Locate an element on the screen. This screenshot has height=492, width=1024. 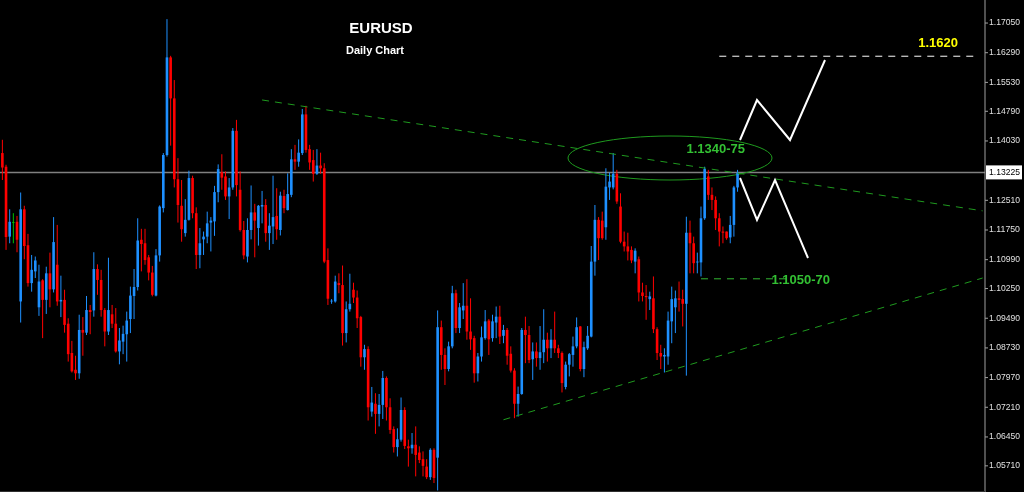
y-tick-label: 1.17050 is located at coordinates (1005, 22).